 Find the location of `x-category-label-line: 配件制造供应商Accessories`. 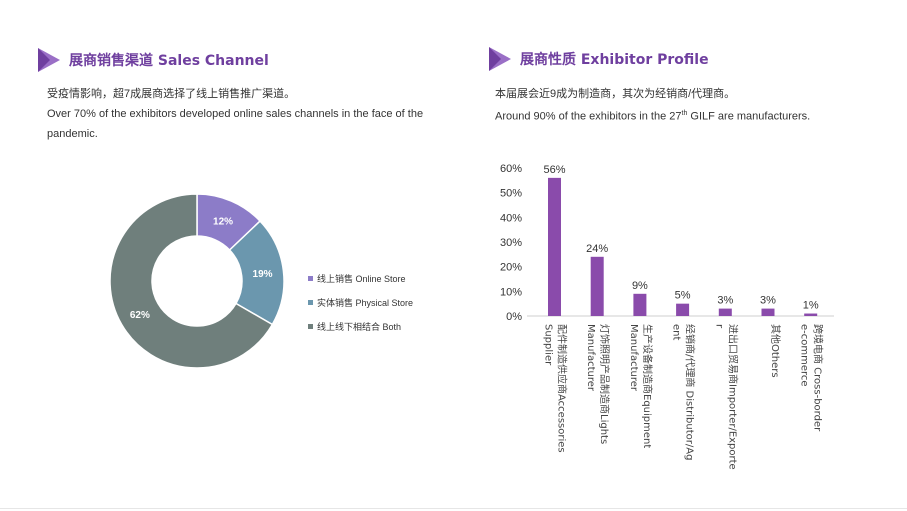

x-category-label-line: 配件制造供应商Accessories is located at coordinates (562, 388).